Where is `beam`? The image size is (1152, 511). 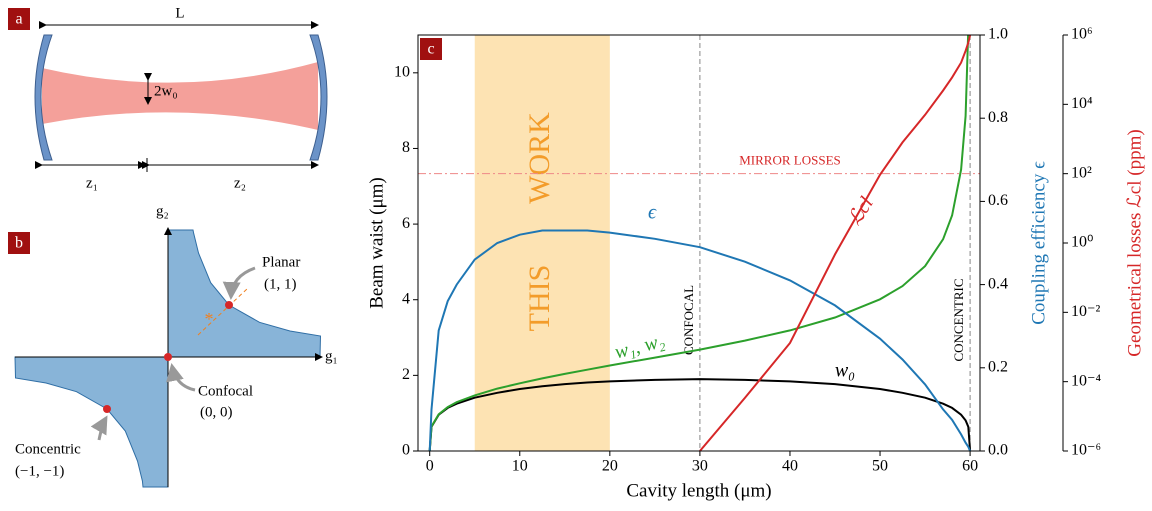 beam is located at coordinates (180, 96).